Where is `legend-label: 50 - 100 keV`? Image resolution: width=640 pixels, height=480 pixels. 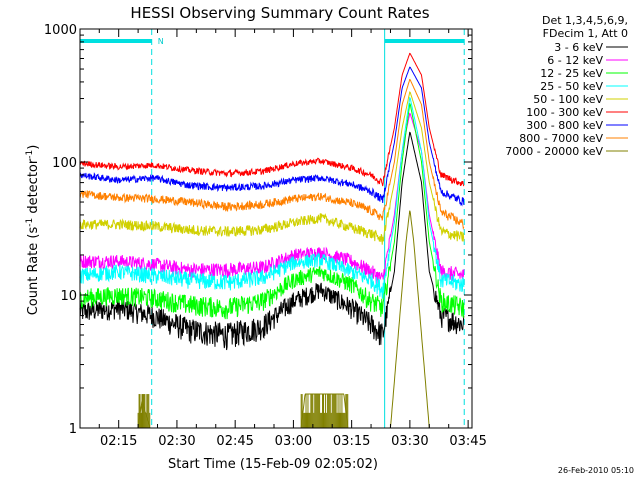 legend-label: 50 - 100 keV is located at coordinates (568, 99).